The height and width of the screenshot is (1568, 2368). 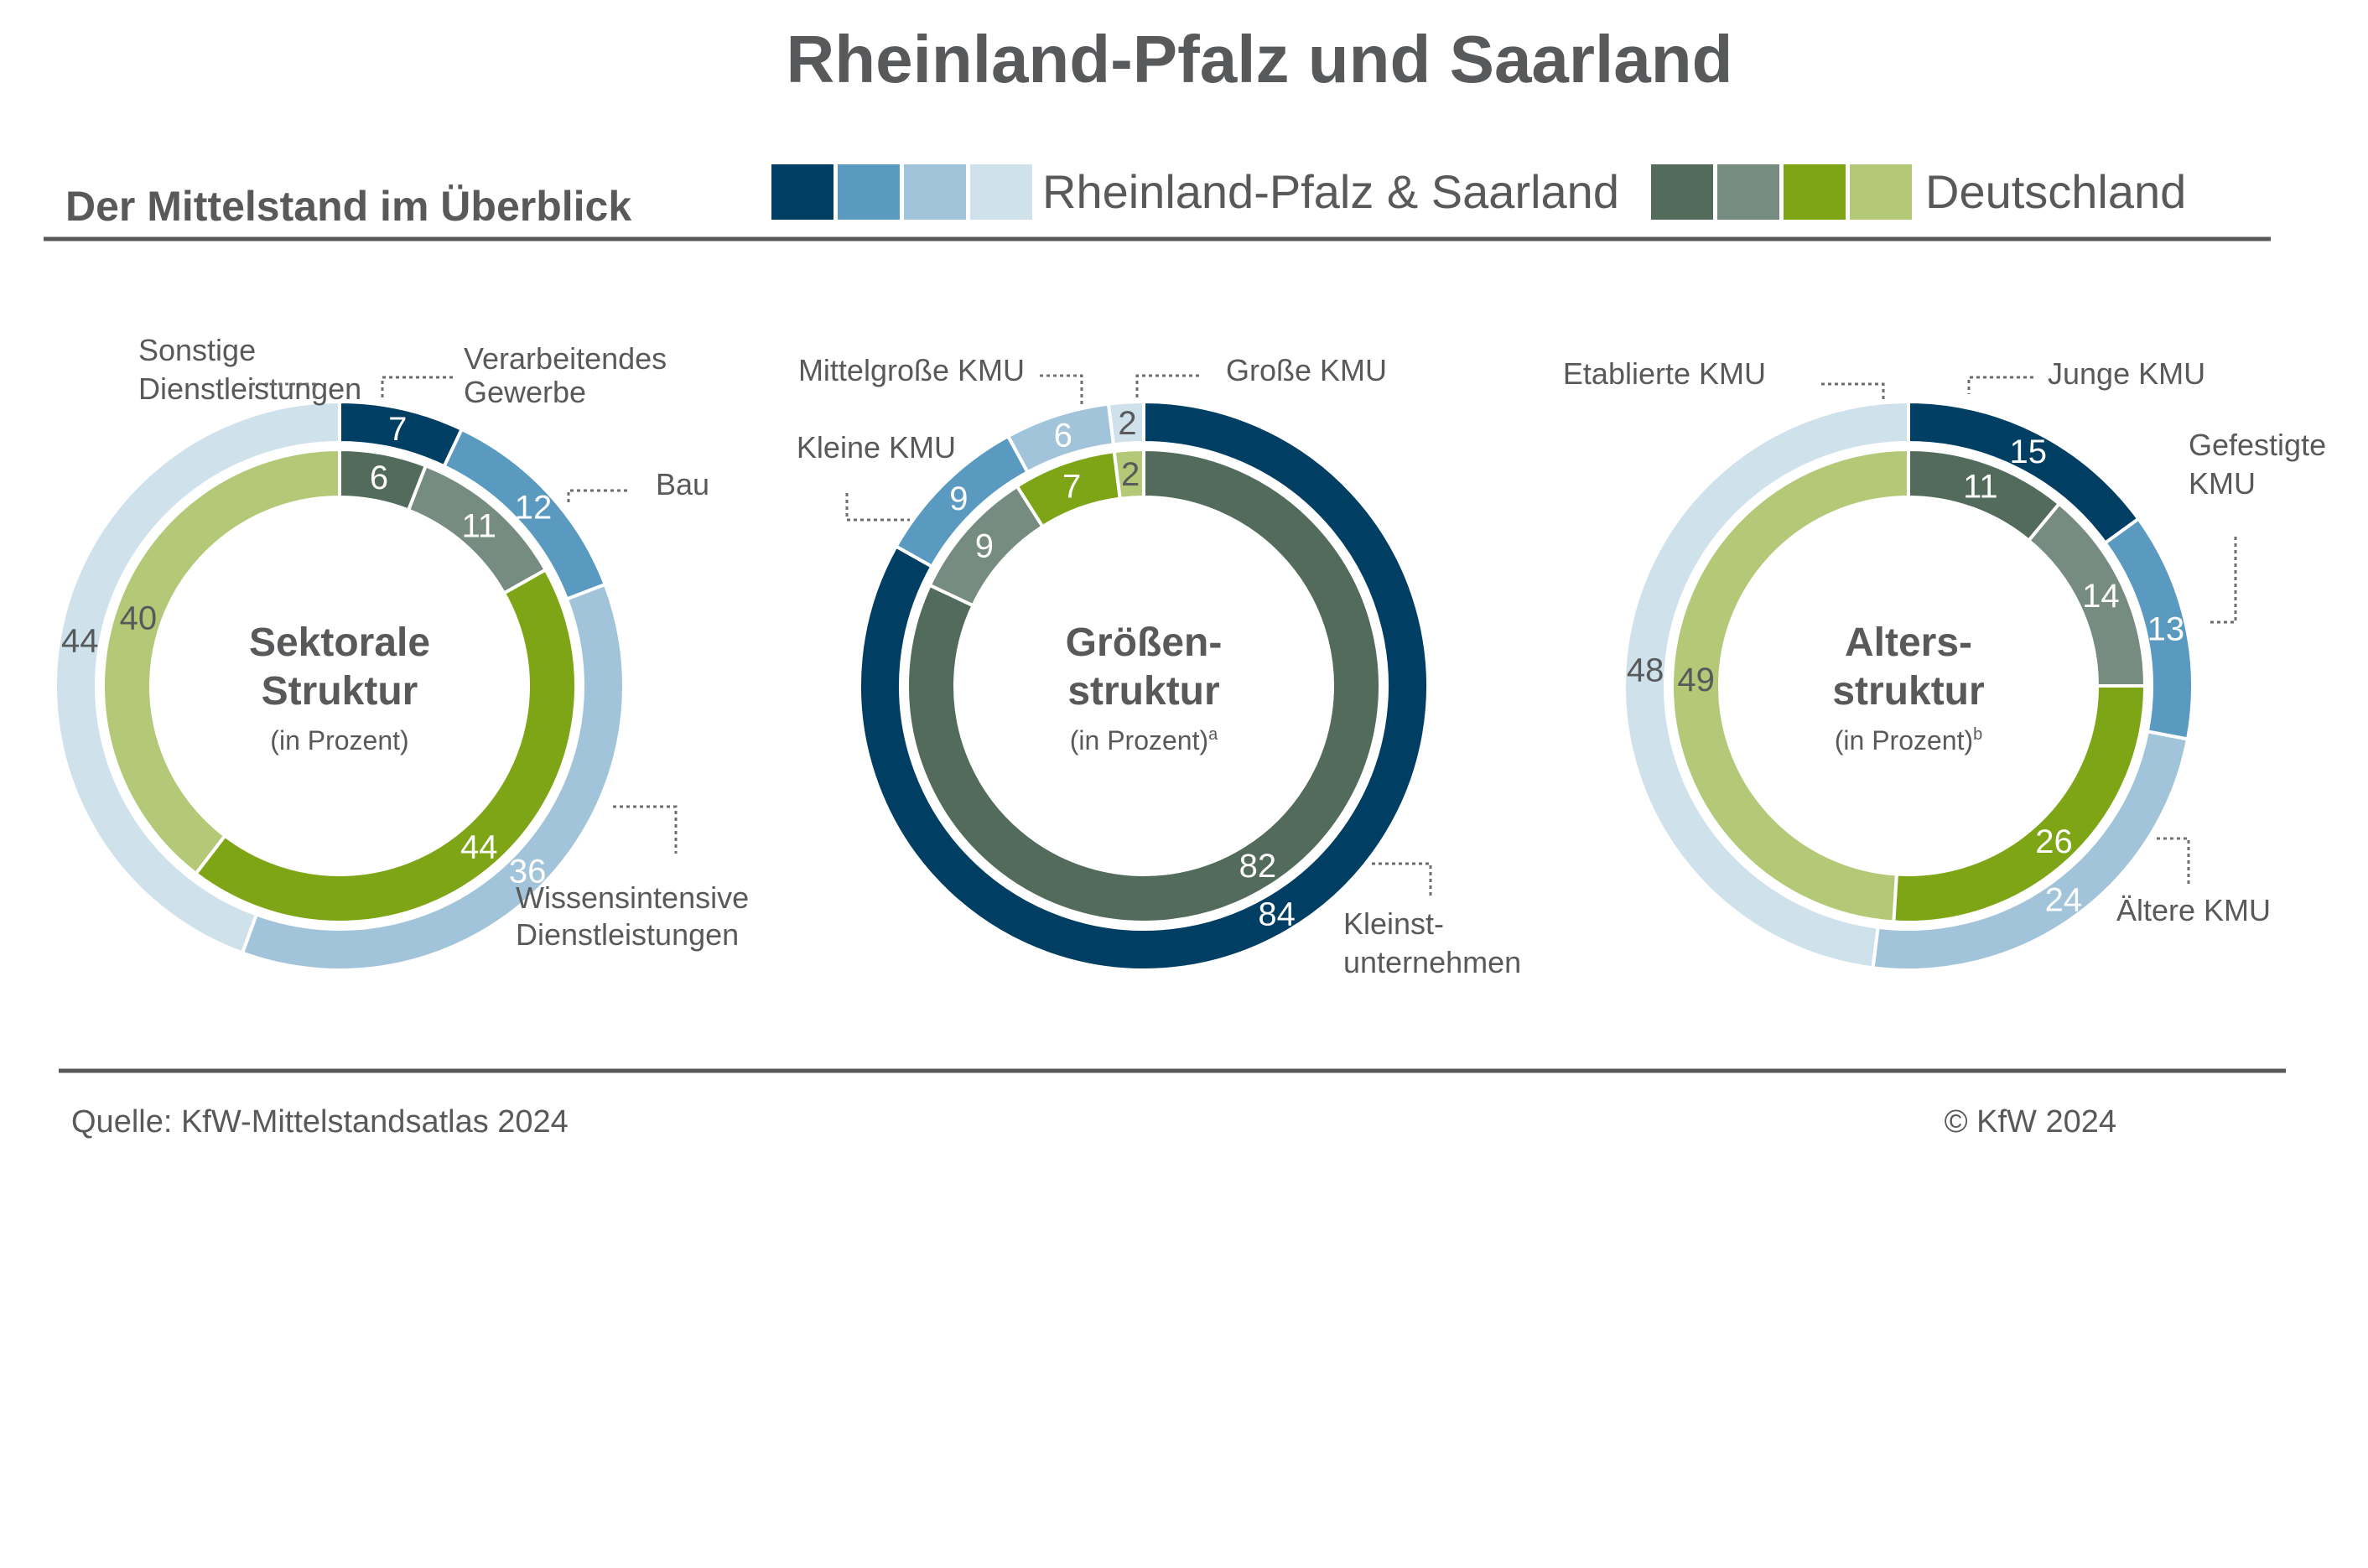 I want to click on inner-segment-etablierte-kmu, so click(x=1790, y=685).